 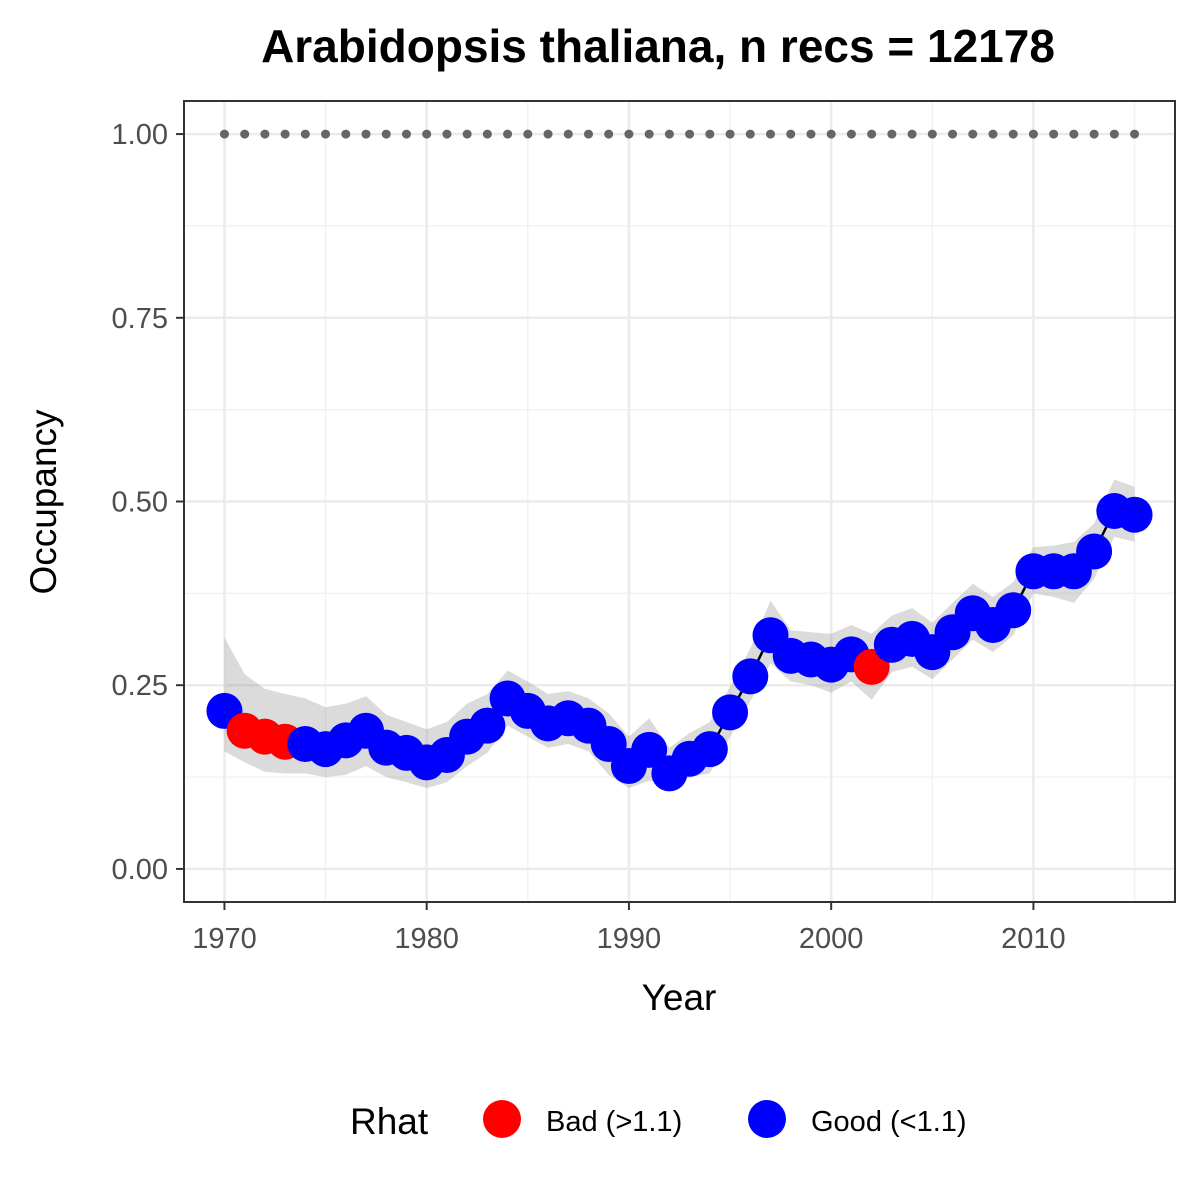 What do you see at coordinates (1013, 610) in the screenshot?
I see `data-point-2009` at bounding box center [1013, 610].